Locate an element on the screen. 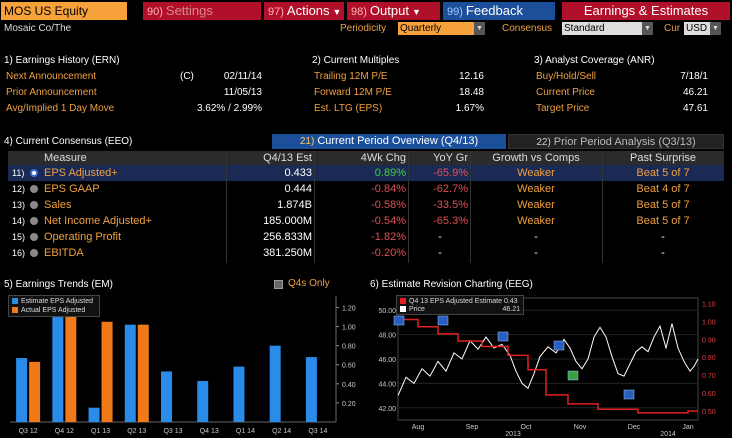  x-tick-label: Jan is located at coordinates (687, 427).